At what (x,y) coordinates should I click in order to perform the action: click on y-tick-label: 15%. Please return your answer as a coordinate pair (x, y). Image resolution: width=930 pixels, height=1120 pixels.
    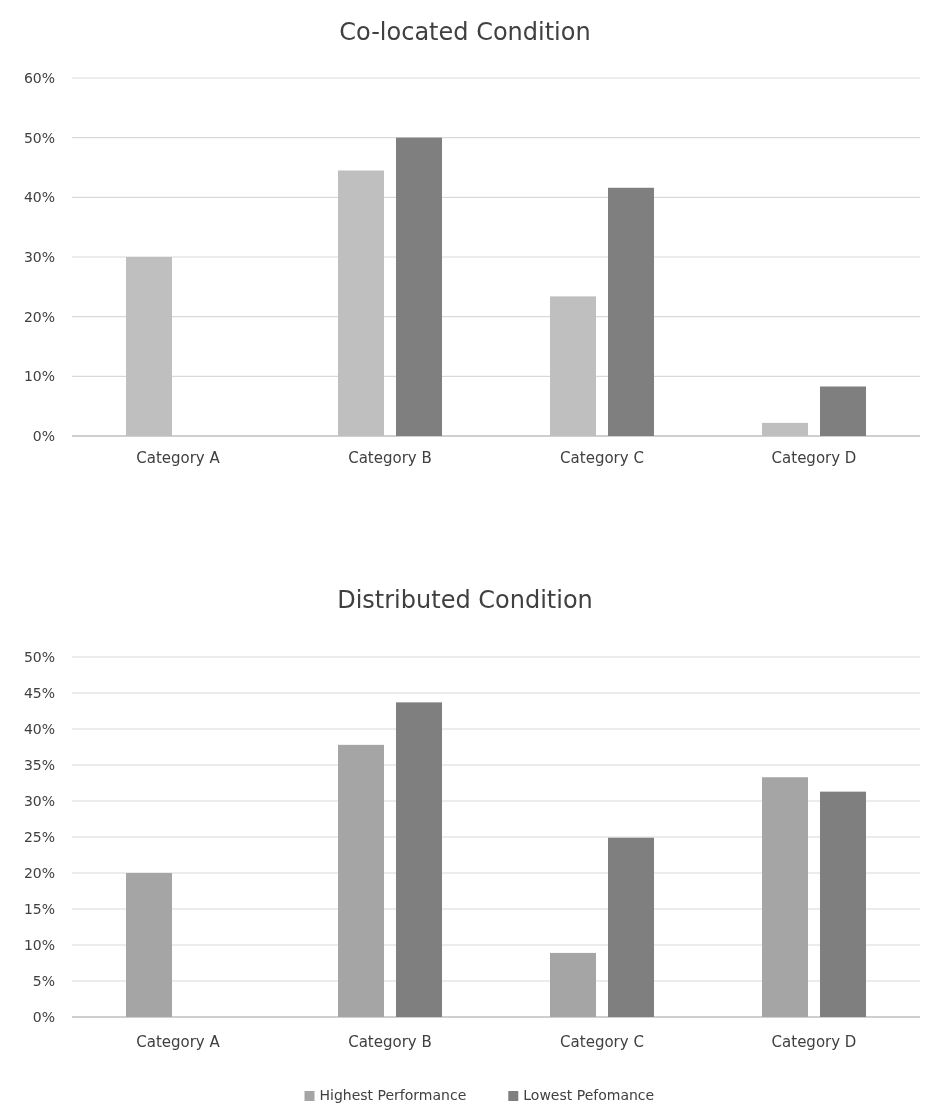
    Looking at the image, I should click on (39, 908).